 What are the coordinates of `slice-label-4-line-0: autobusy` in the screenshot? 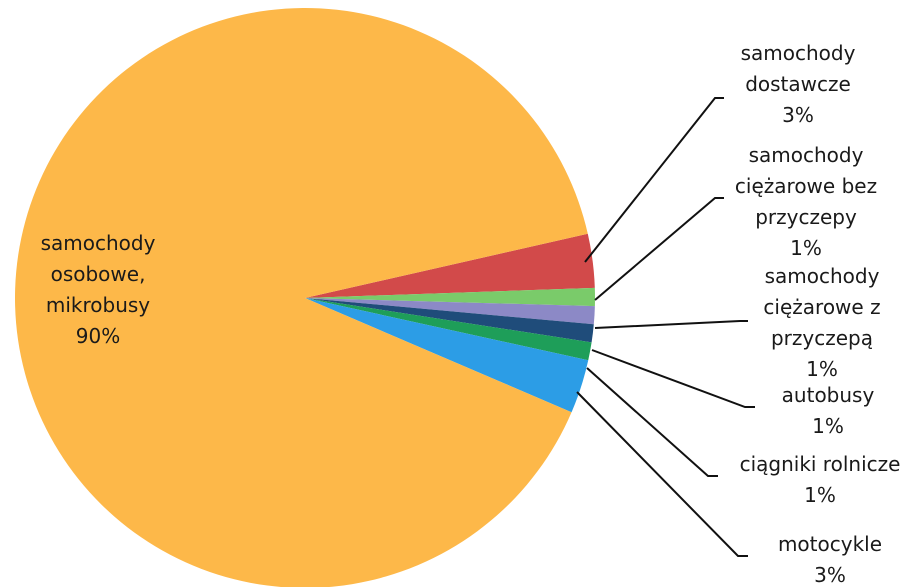 It's located at (828, 395).